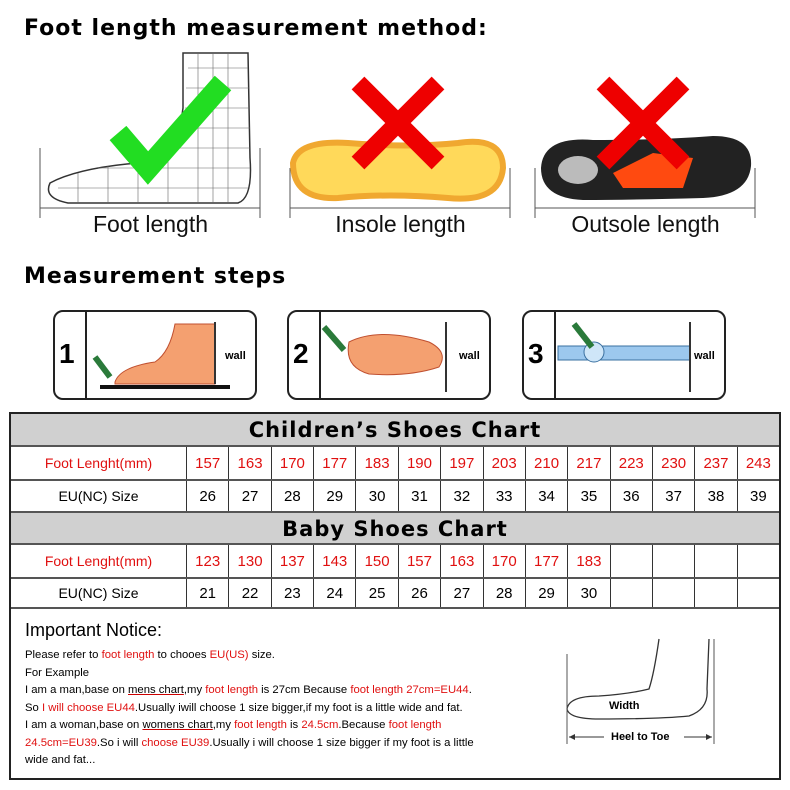 Image resolution: width=790 pixels, height=790 pixels. What do you see at coordinates (293, 593) in the screenshot?
I see `cell: 23` at bounding box center [293, 593].